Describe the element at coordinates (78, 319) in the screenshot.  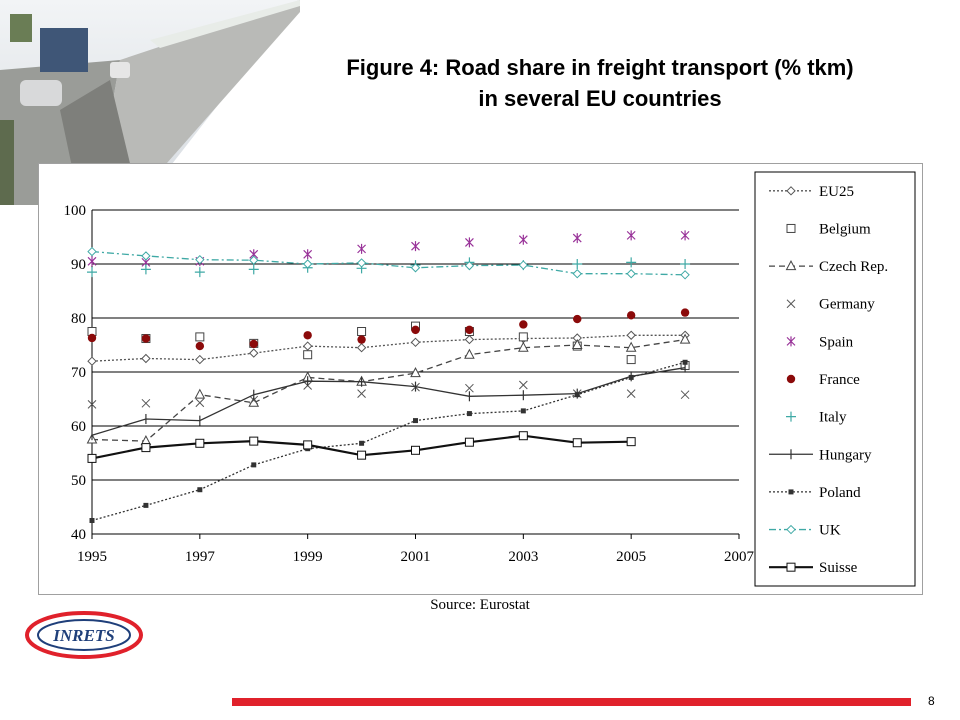
I see `y-tick-label: 80` at that location.